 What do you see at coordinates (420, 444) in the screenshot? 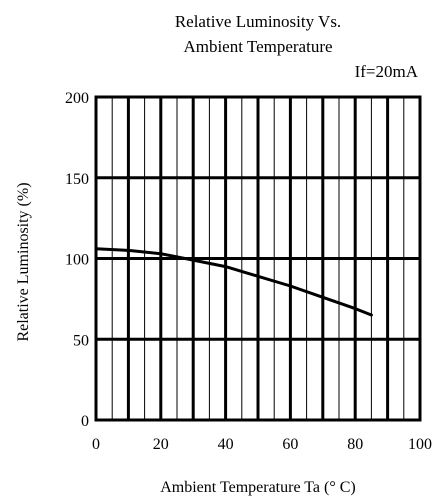
I see `x-tick-label: 100` at bounding box center [420, 444].